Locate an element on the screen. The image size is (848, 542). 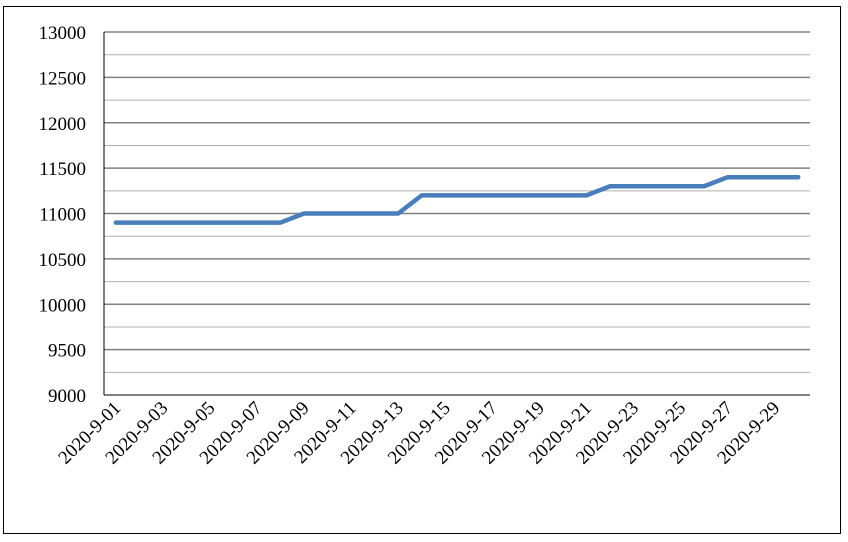
y-tick-label: 12000 is located at coordinates (63, 124).